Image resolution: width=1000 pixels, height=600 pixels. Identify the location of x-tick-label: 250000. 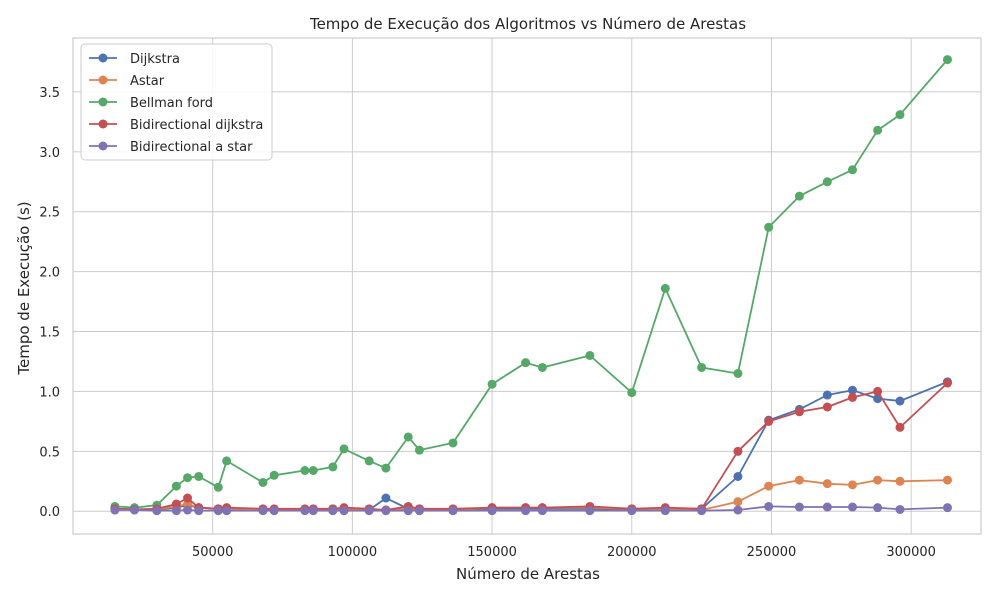
(772, 552).